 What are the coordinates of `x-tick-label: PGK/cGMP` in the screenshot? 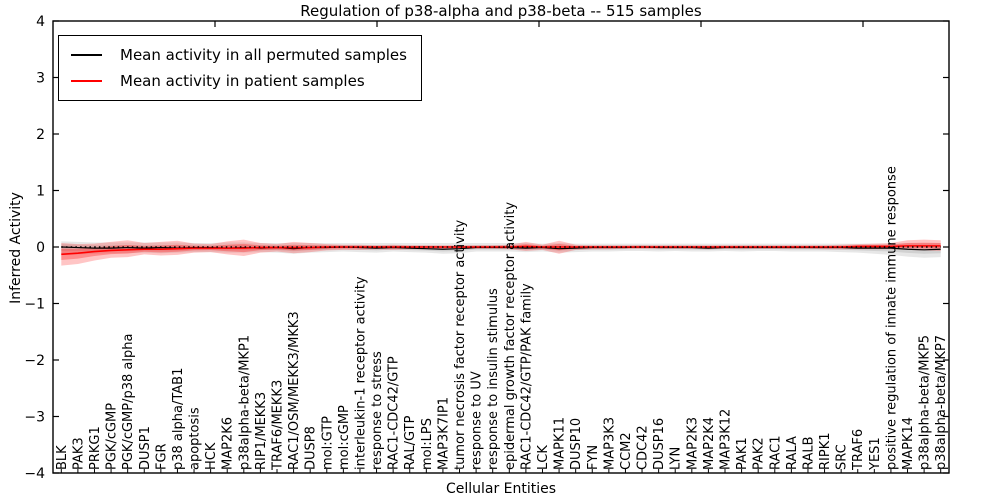 It's located at (112, 436).